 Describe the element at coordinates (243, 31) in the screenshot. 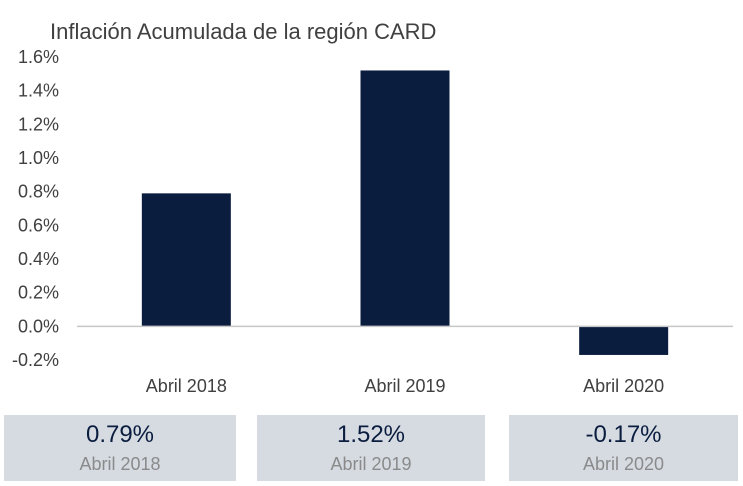

I see `chart-title: Inflación Acumulada de la región CARD` at that location.